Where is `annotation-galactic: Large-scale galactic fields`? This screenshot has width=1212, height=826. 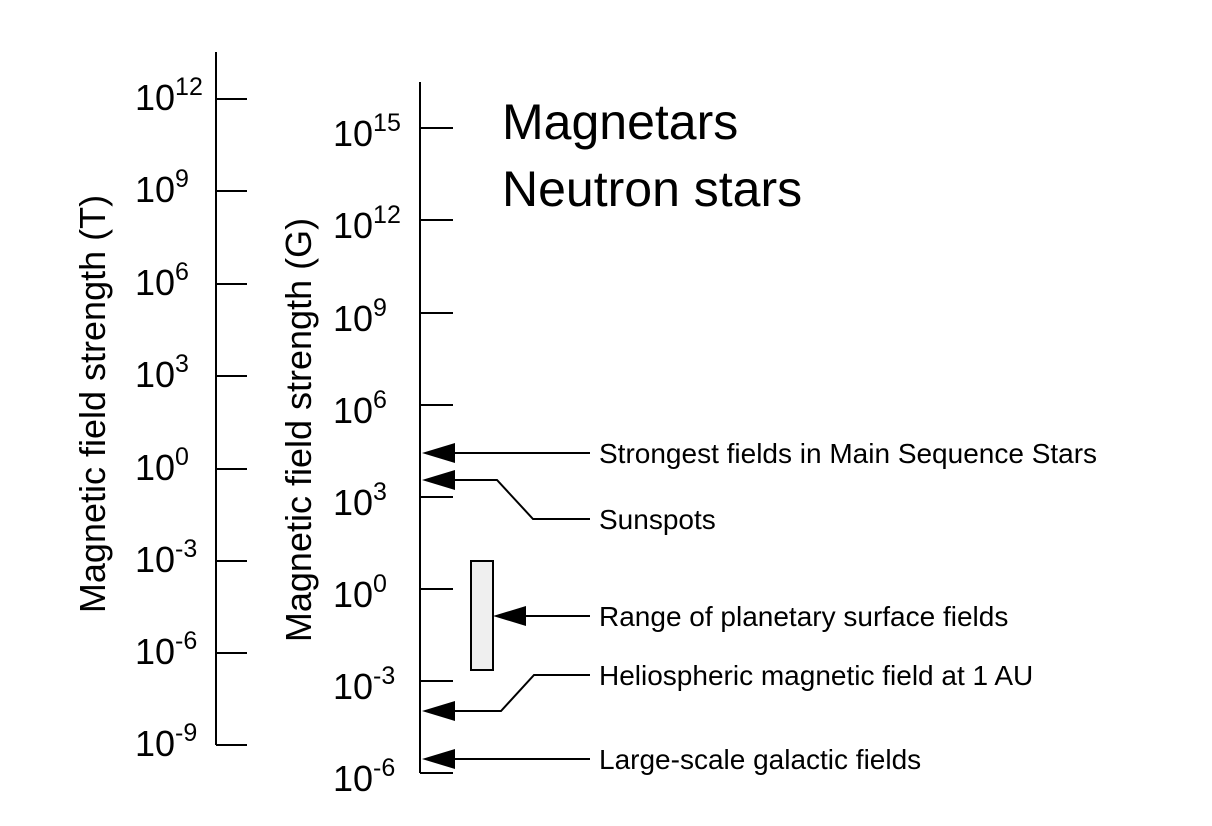 annotation-galactic: Large-scale galactic fields is located at coordinates (671, 759).